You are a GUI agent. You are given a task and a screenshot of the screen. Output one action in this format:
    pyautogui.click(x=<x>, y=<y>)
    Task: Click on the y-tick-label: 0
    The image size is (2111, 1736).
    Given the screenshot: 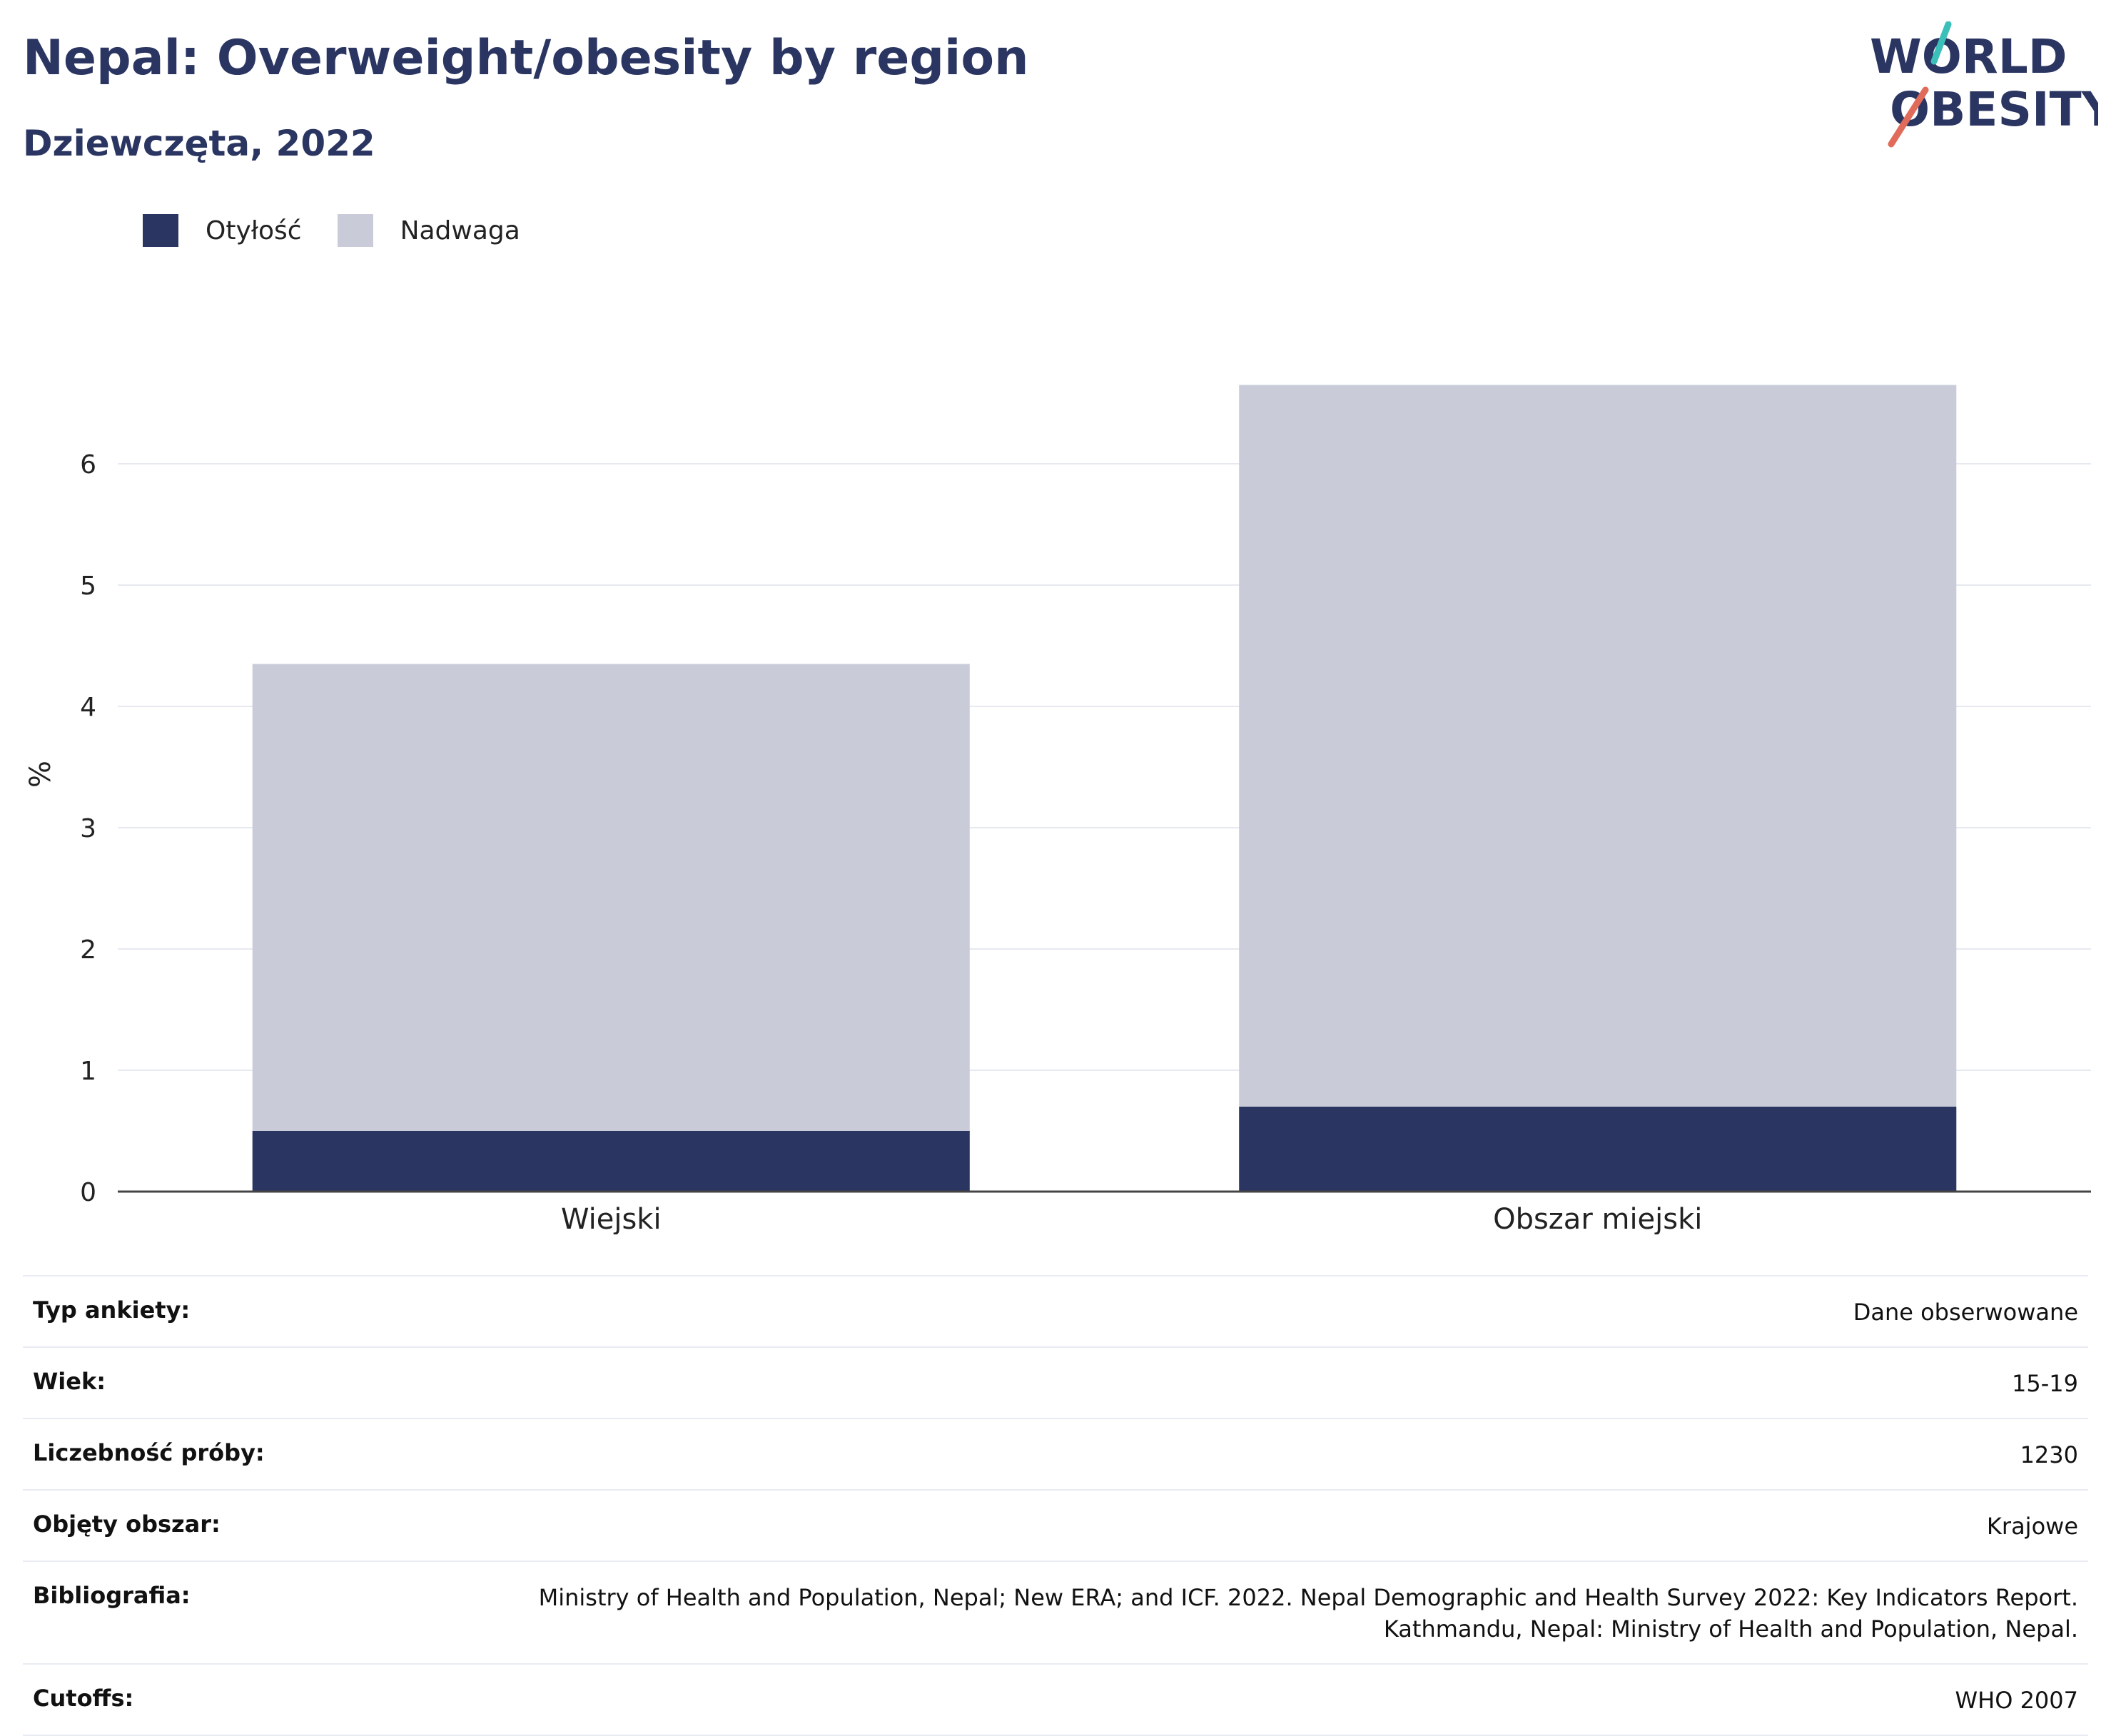 What is the action you would take?
    pyautogui.click(x=88, y=1192)
    